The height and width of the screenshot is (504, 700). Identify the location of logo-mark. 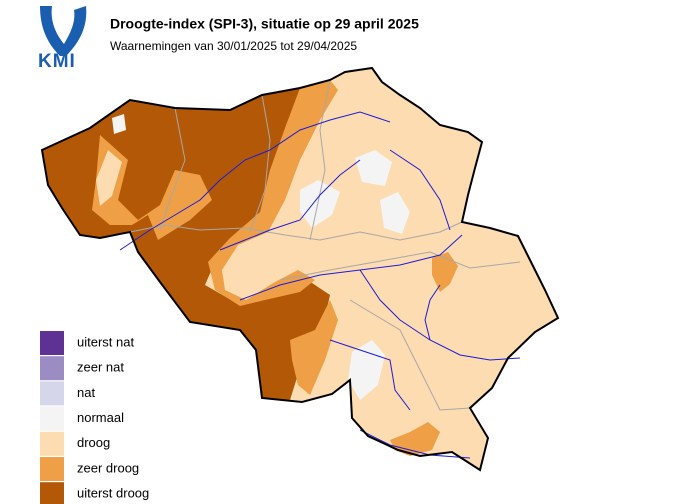
(63, 31).